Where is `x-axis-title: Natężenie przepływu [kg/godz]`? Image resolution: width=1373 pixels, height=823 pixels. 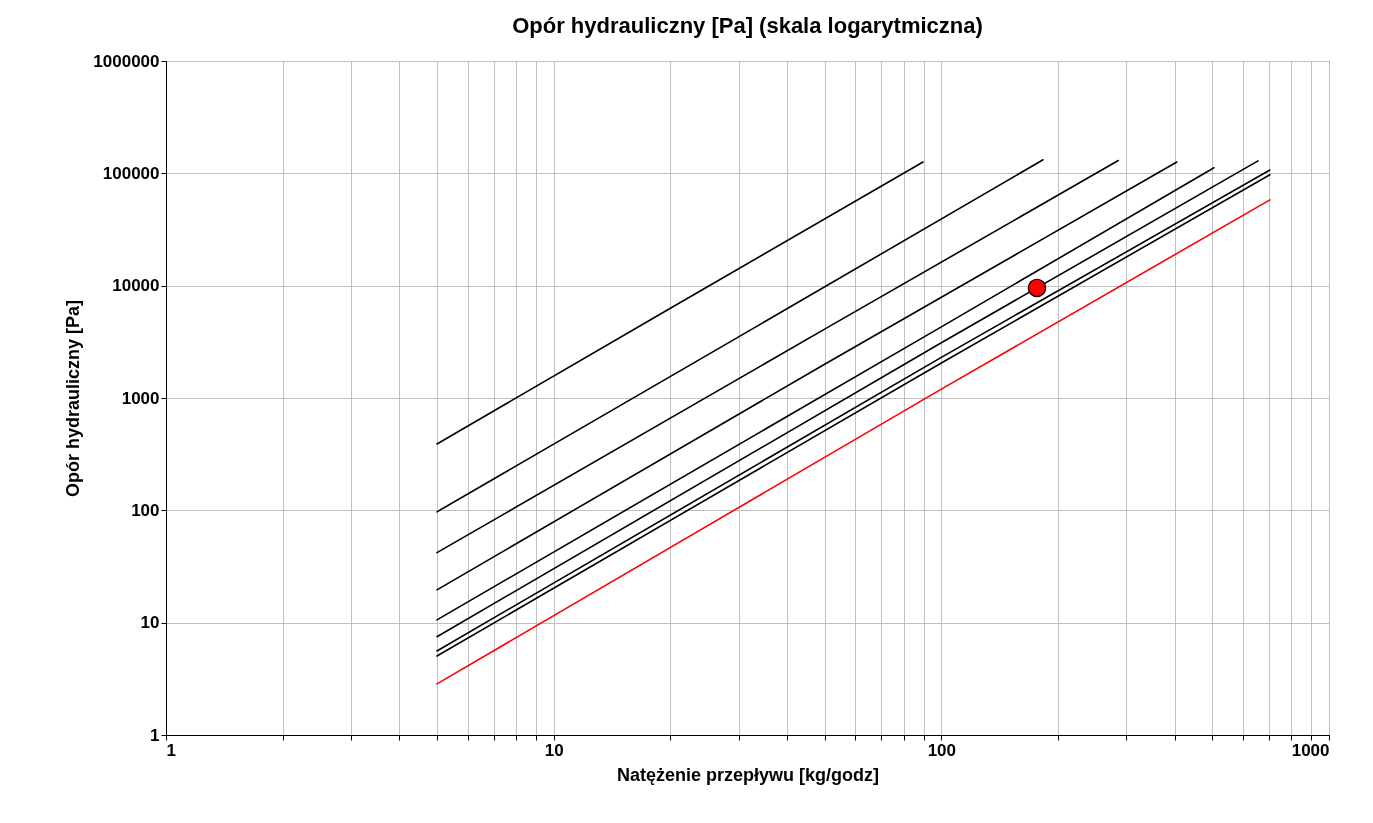 x-axis-title: Natężenie przepływu [kg/godz] is located at coordinates (748, 774).